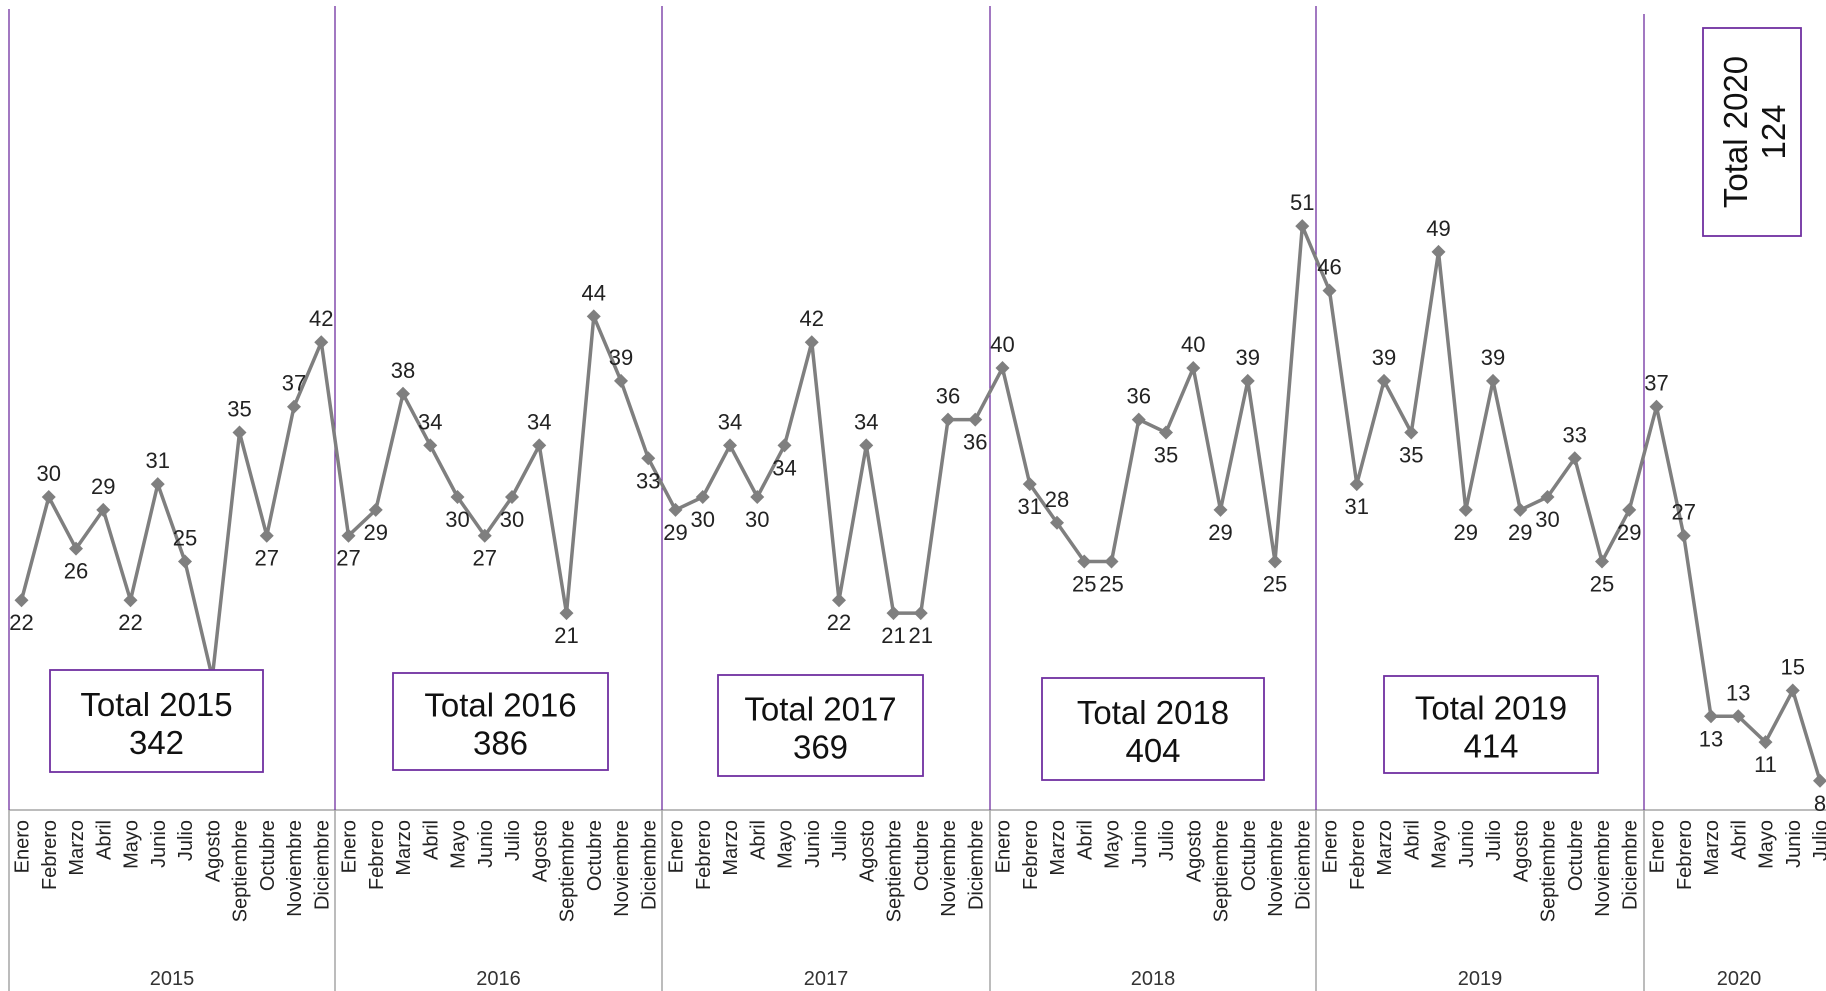  What do you see at coordinates (321, 318) in the screenshot?
I see `data-label: 42` at bounding box center [321, 318].